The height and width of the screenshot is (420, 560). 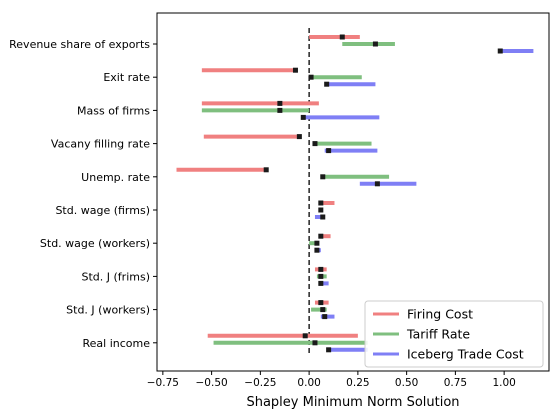 What do you see at coordinates (357, 383) in the screenshot?
I see `x-tick-label: 0.25` at bounding box center [357, 383].